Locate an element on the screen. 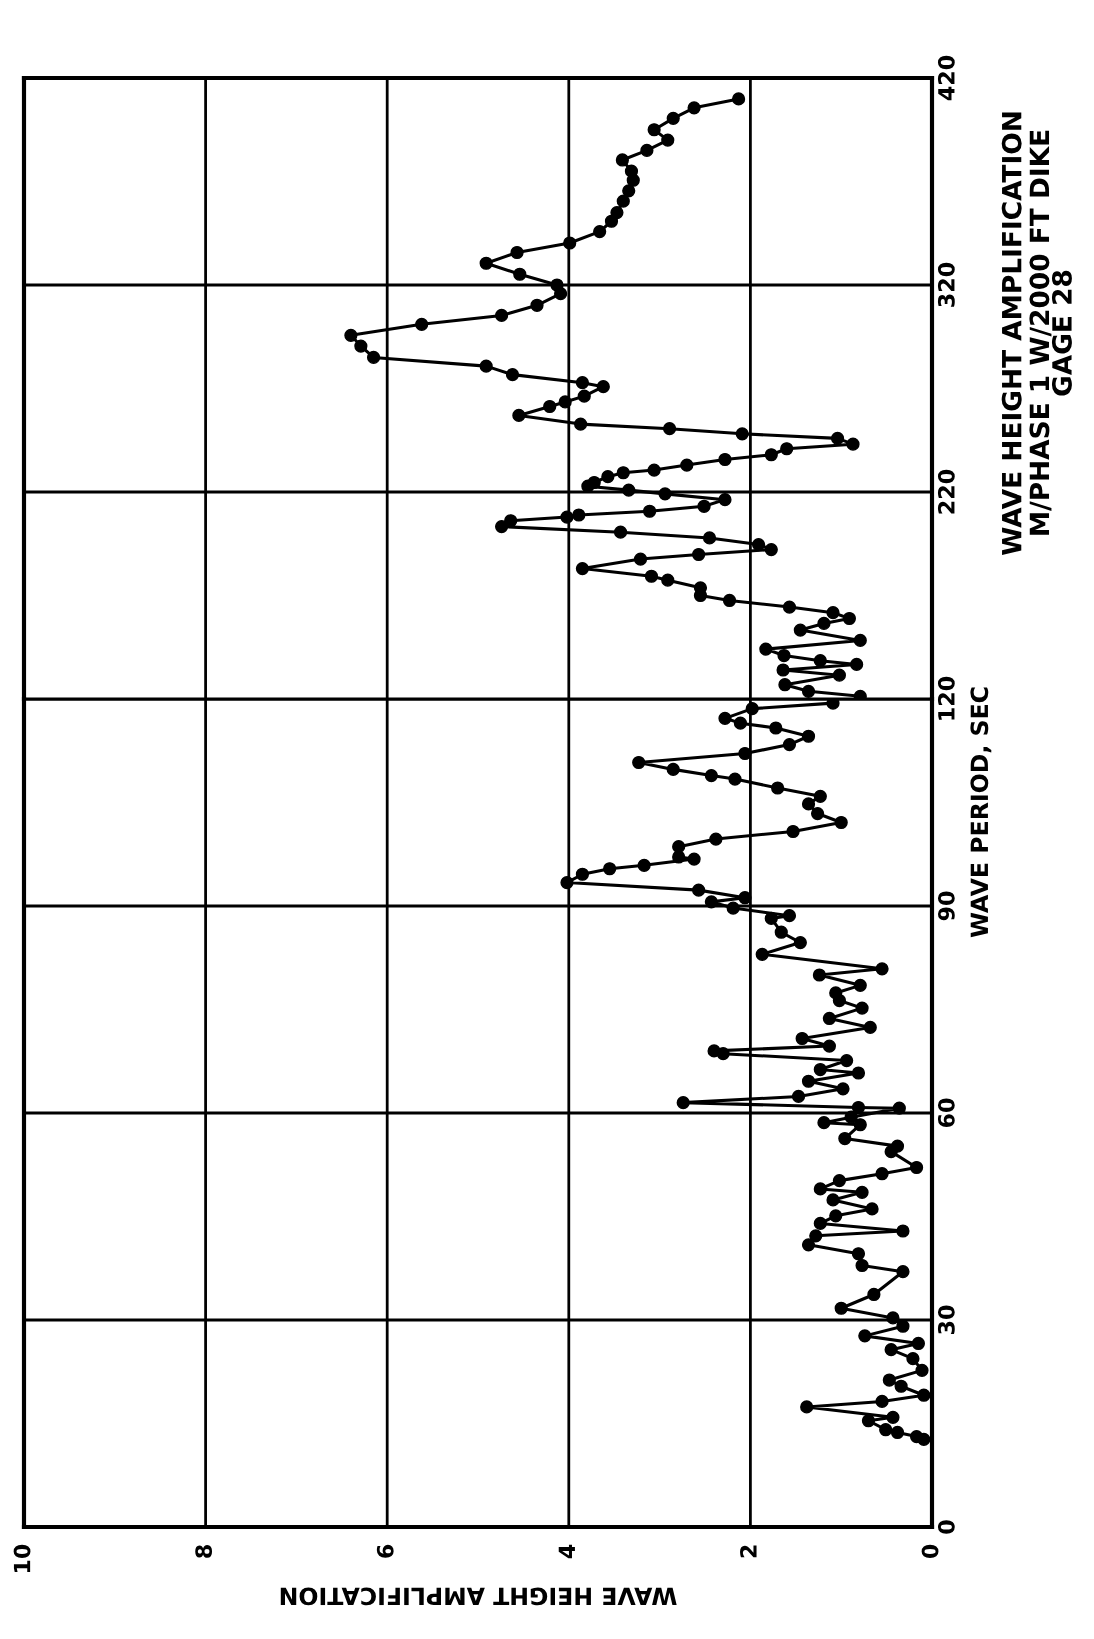 This screenshot has width=1094, height=1639. y-tick-label: 0 is located at coordinates (946, 1527).